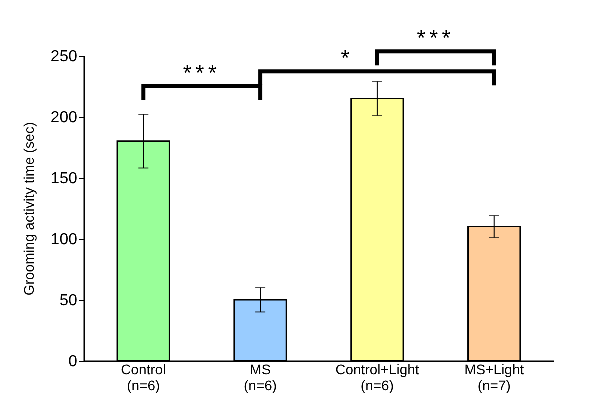 The image size is (592, 416). Describe the element at coordinates (64, 179) in the screenshot. I see `y-tick-label: 150` at that location.